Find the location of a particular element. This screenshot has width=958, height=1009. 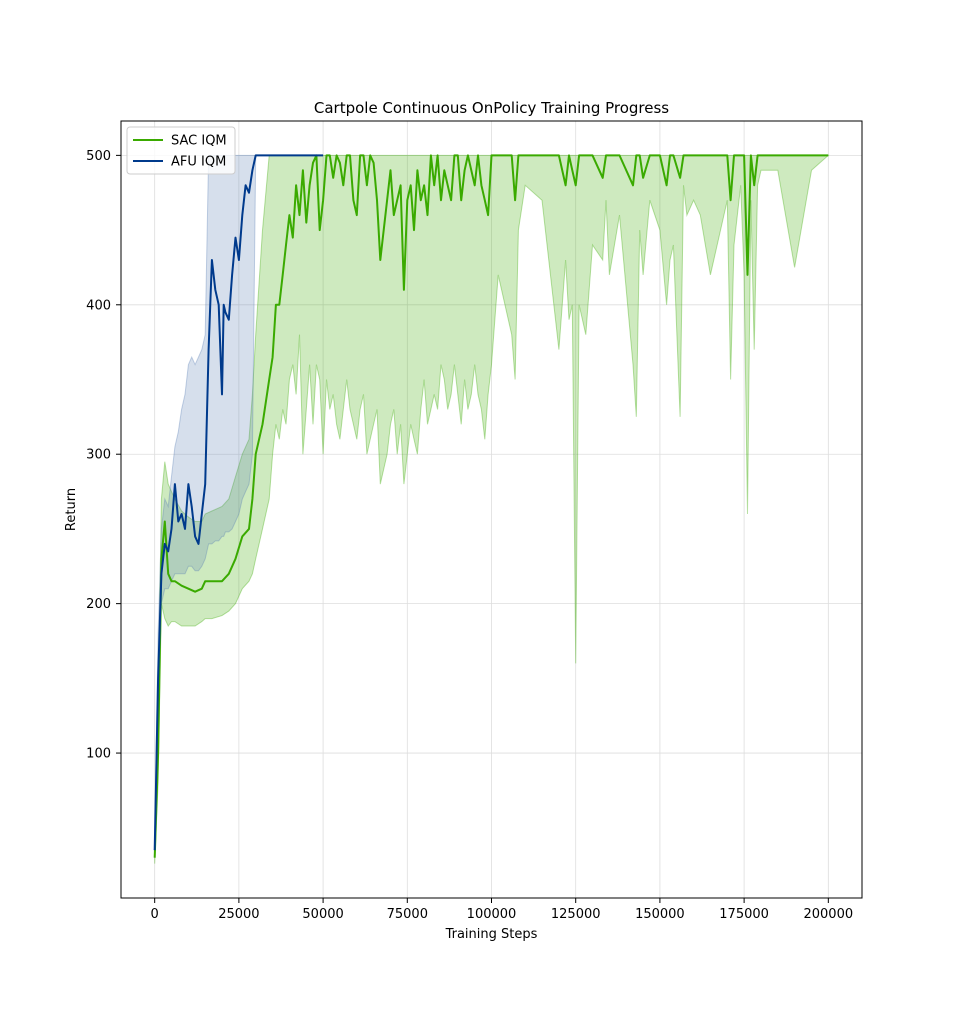

y-axis-title: Return is located at coordinates (71, 509).